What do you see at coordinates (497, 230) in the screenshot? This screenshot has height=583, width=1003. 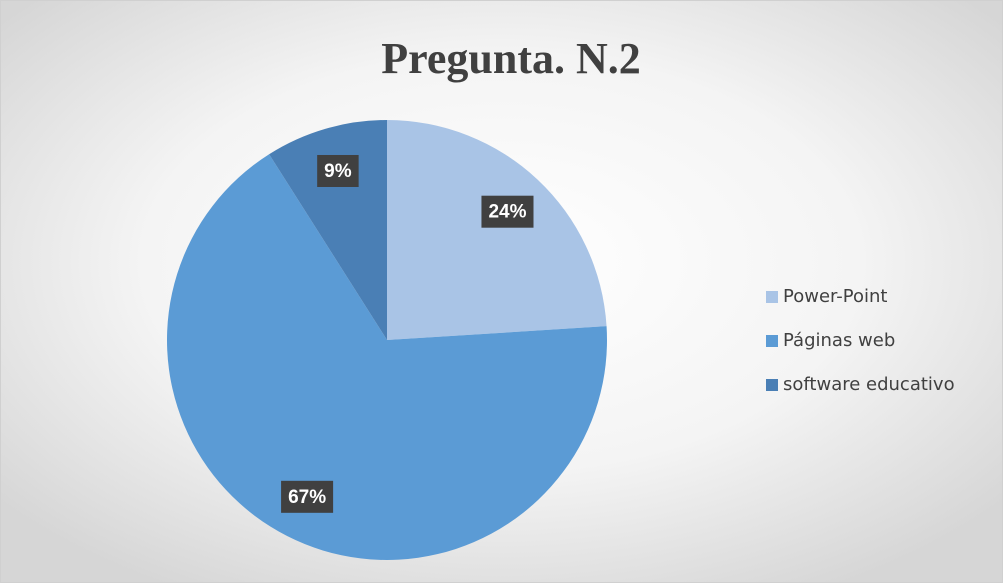 I see `pie-slice` at bounding box center [497, 230].